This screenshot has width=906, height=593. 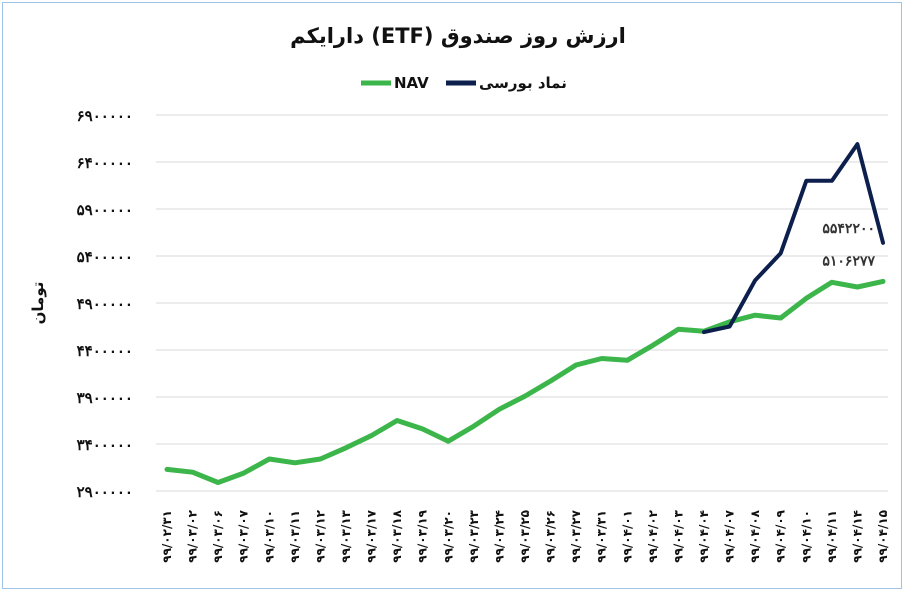 What do you see at coordinates (105, 163) in the screenshot?
I see `y-tick-label: ۶۴۰۰۰۰۰` at bounding box center [105, 163].